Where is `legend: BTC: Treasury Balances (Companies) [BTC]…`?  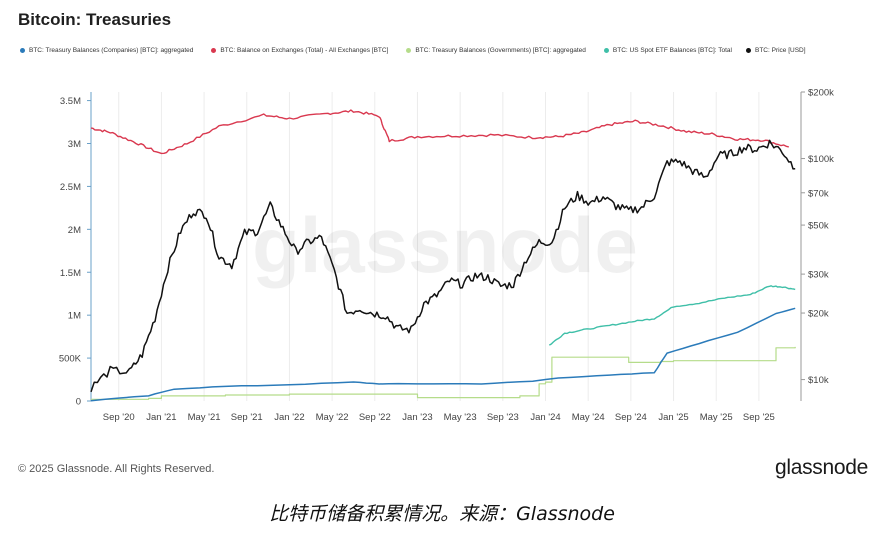
legend: BTC: Treasury Balances (Companies) [BTC]… is located at coordinates (450, 50).